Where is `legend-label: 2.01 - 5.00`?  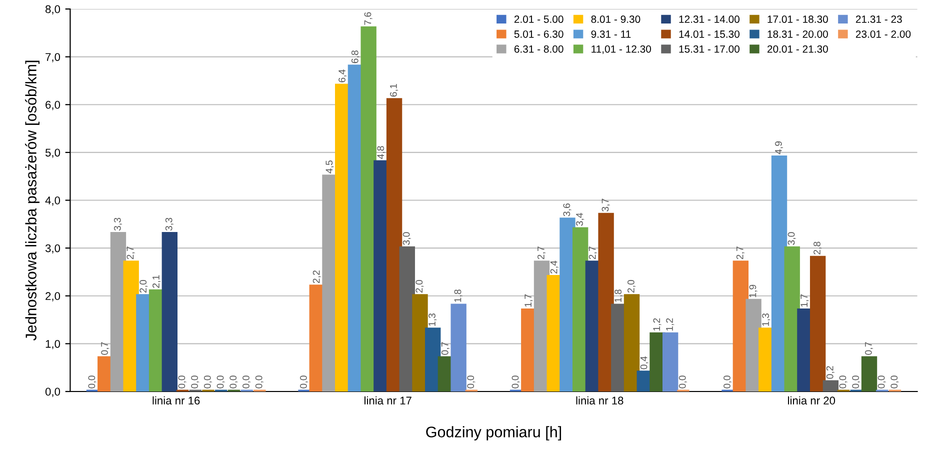
legend-label: 2.01 - 5.00 is located at coordinates (539, 19).